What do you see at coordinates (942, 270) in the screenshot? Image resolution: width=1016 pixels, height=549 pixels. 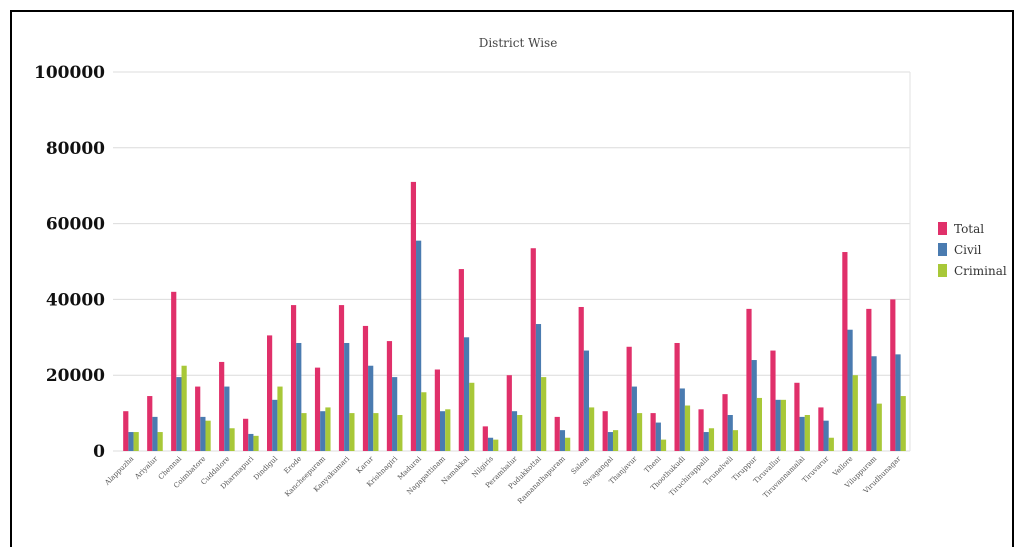 I see `legend-swatch-criminal` at bounding box center [942, 270].